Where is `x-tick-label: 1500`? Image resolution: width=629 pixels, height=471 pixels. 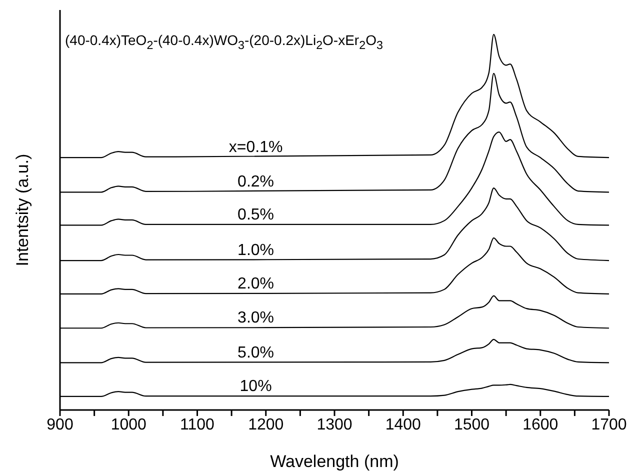 x-tick-label: 1500 is located at coordinates (472, 425).